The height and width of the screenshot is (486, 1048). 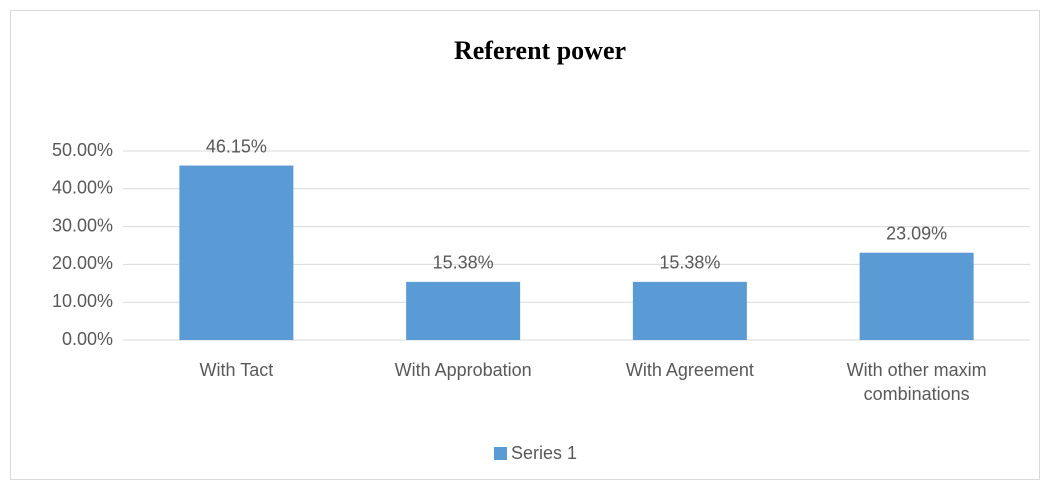 What do you see at coordinates (82, 188) in the screenshot?
I see `y-tick-label: 40.00%` at bounding box center [82, 188].